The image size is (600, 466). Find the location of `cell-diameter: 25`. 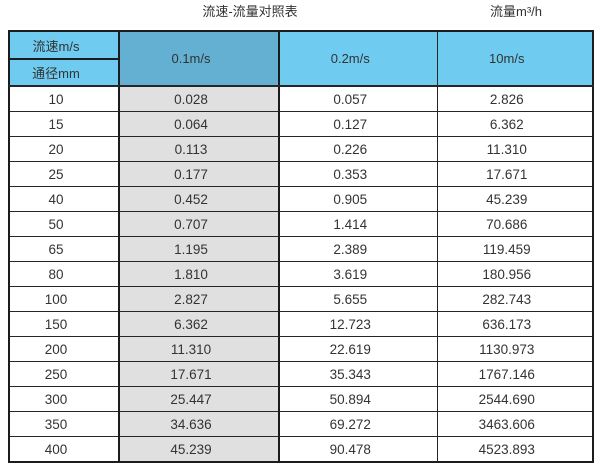

cell-diameter: 25 is located at coordinates (64, 174).